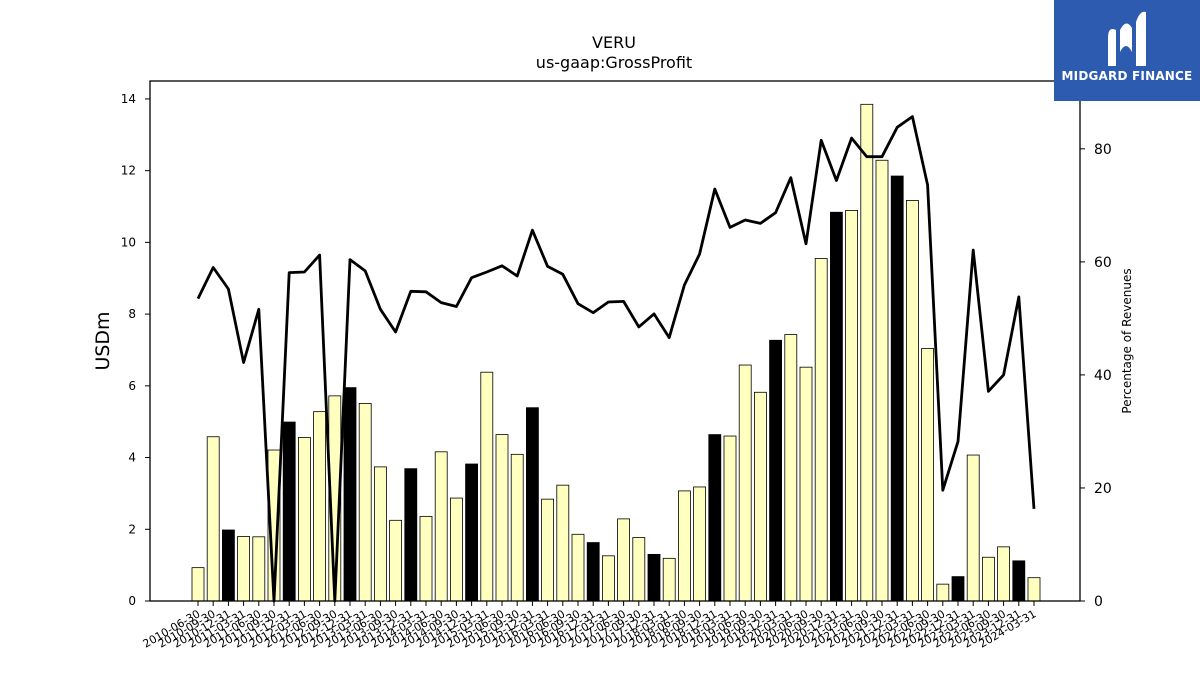 This screenshot has width=1200, height=675. I want to click on midgard-finance-logo: MIDGARD FINANCE, so click(1127, 50).